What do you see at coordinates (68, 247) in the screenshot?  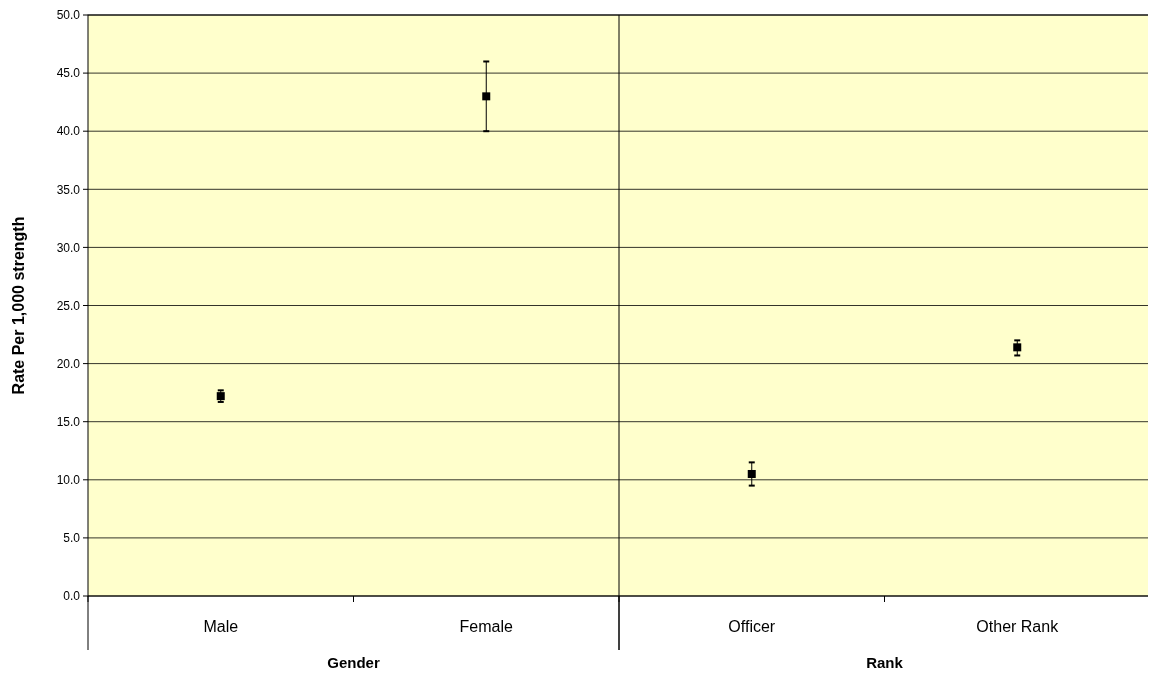 I see `y-tick-label: 30.0` at bounding box center [68, 247].